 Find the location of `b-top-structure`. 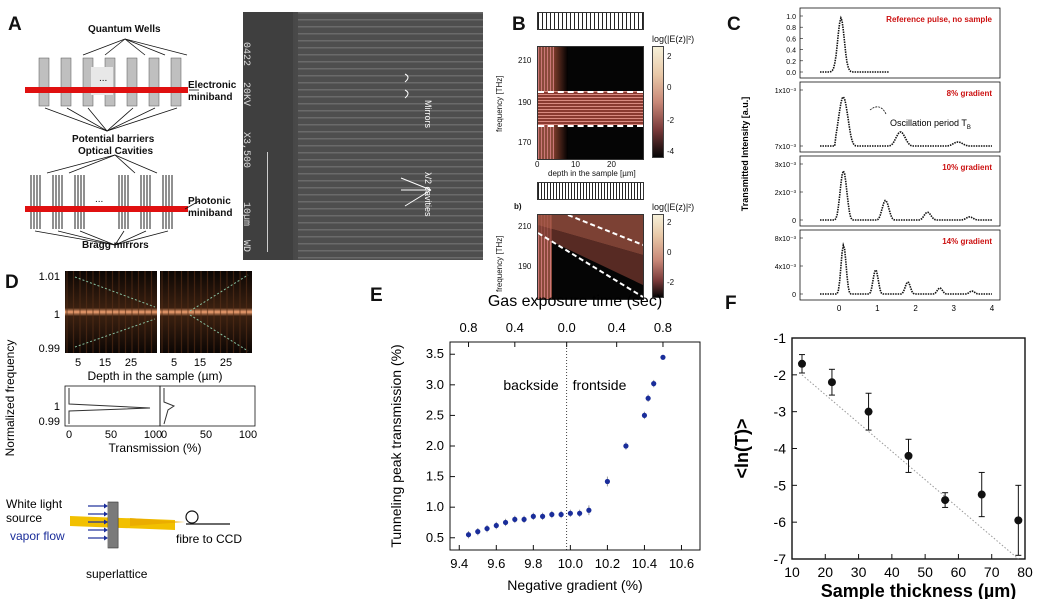

b-top-structure is located at coordinates (590, 21).